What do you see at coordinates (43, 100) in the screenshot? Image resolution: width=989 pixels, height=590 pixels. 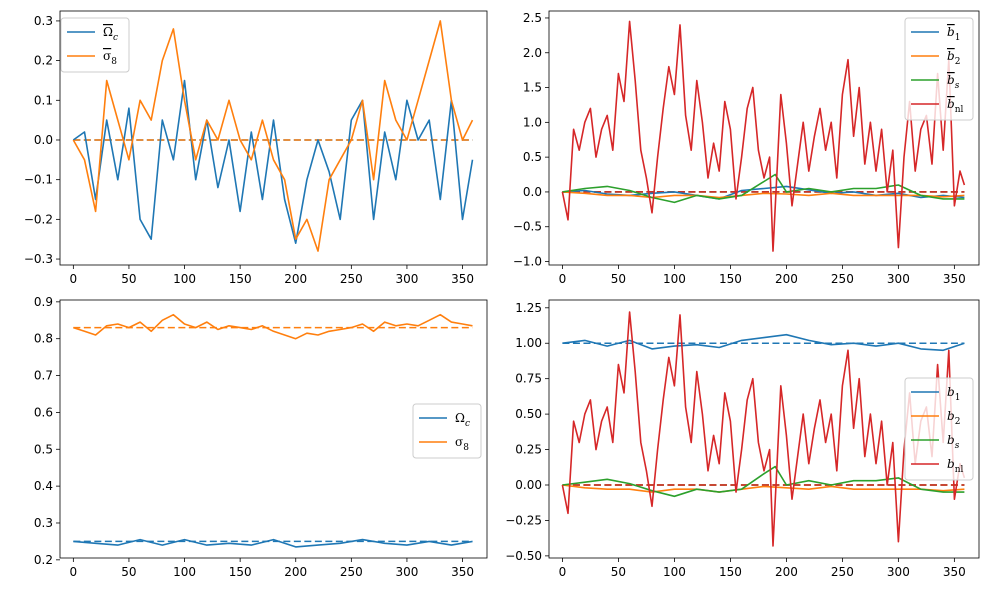 I see `y-tick-label: 0.1` at bounding box center [43, 100].